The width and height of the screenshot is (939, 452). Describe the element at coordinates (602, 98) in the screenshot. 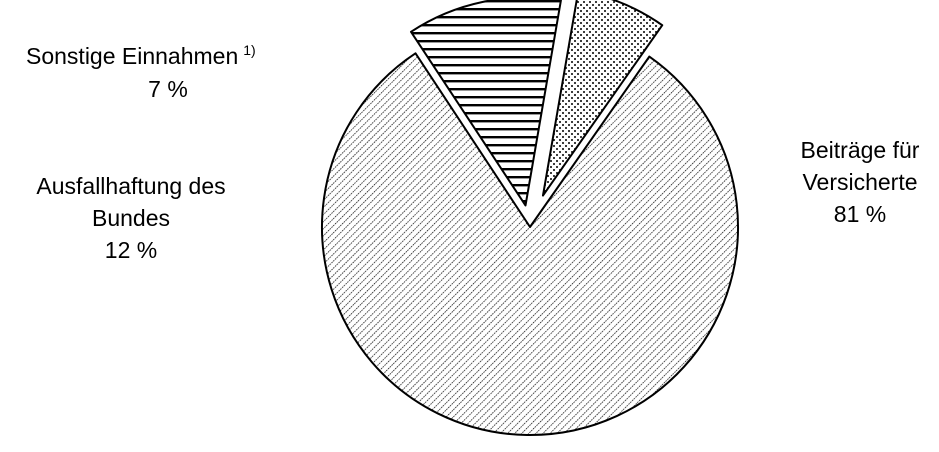

I see `slice-sonstige` at that location.